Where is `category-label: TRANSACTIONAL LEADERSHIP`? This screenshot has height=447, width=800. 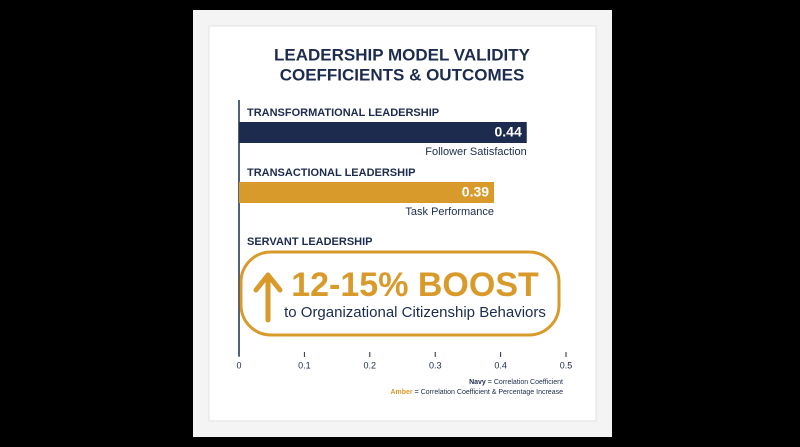 category-label: TRANSACTIONAL LEADERSHIP is located at coordinates (331, 173).